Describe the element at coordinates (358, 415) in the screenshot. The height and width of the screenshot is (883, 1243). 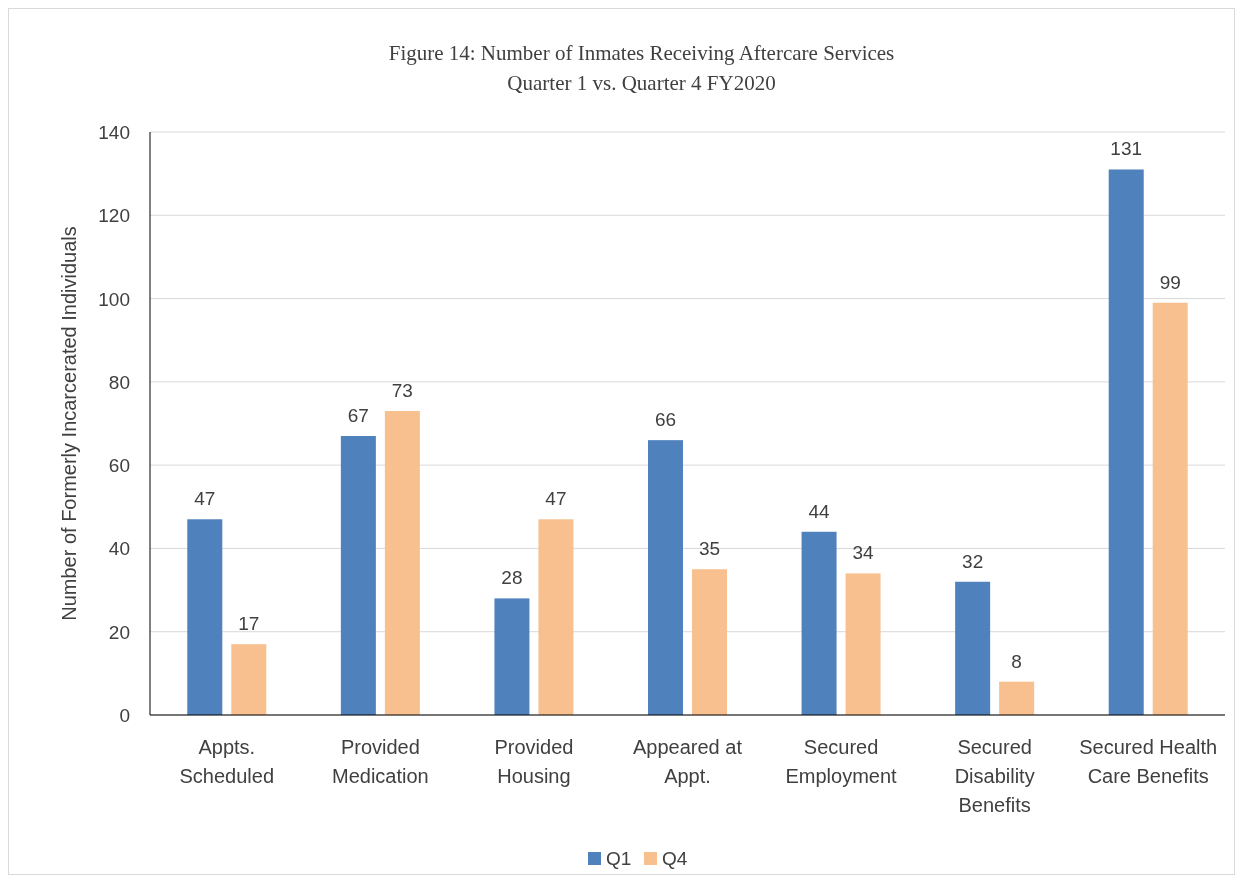
I see `data-label: 67` at that location.